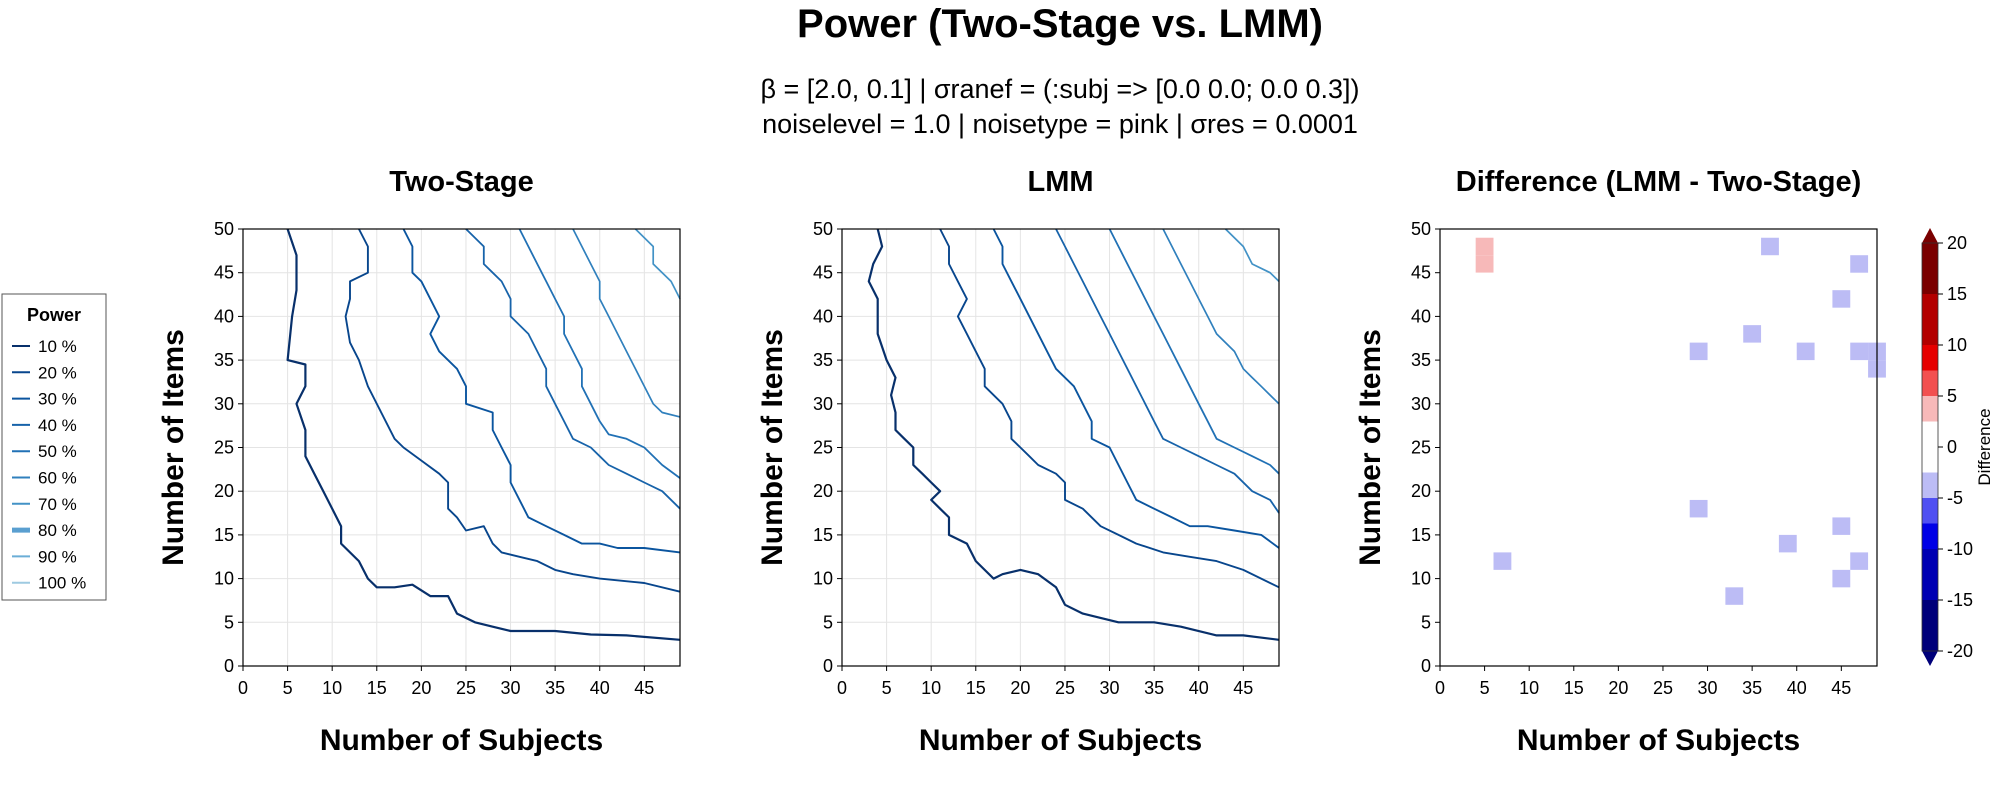 Image resolution: width=2000 pixels, height=800 pixels. I want to click on plot-frame, so click(1658, 447).